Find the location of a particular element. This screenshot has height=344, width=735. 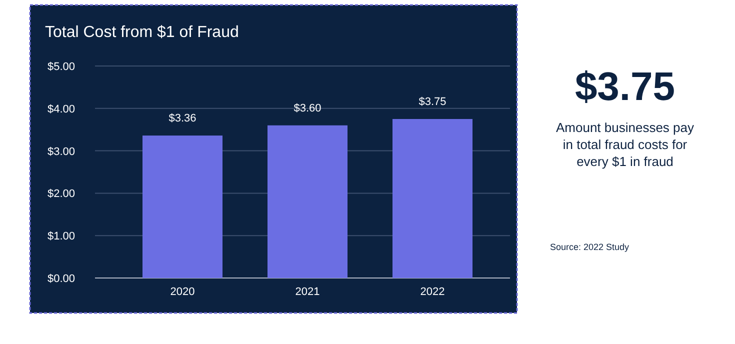

y-tick-label: $4.00 is located at coordinates (61, 109).